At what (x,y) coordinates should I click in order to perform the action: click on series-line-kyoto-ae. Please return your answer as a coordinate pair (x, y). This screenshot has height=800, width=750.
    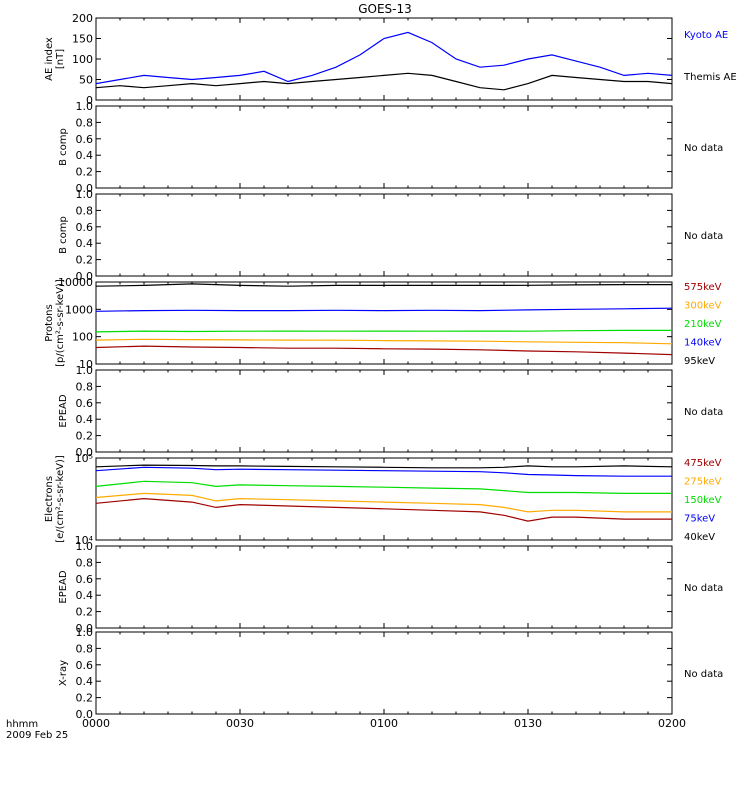
    Looking at the image, I should click on (384, 58).